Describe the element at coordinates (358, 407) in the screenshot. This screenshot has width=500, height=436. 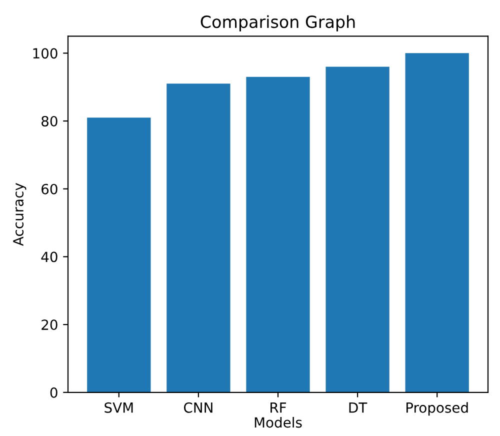
I see `x-tick-label: DT` at that location.